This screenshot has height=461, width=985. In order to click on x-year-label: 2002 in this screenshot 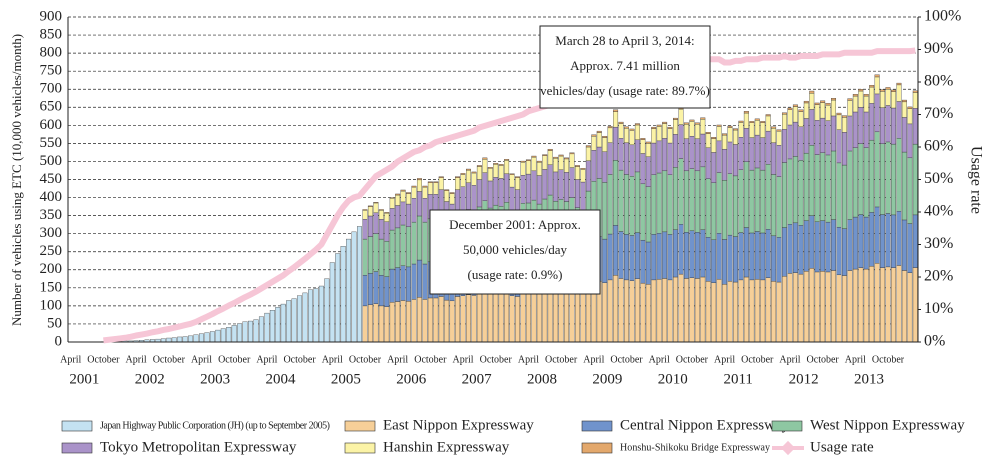, I will do `click(150, 379)`.